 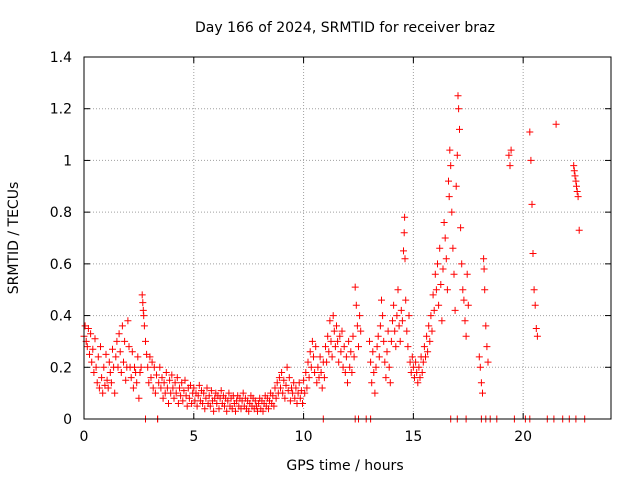 What do you see at coordinates (61, 213) in the screenshot?
I see `y-tick-label: 0.8` at bounding box center [61, 213].